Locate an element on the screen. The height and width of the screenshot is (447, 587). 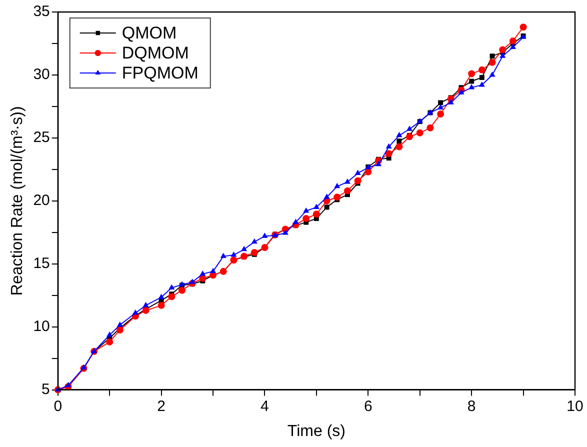
y-tick-label: 10 is located at coordinates (41, 326).